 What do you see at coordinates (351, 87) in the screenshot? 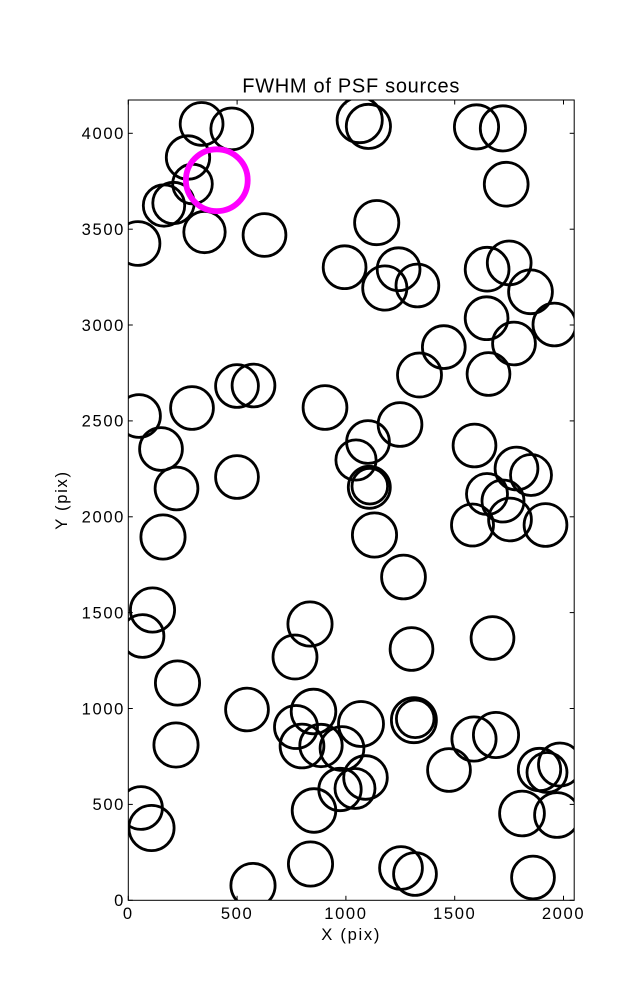
I see `svg-text: FWHM of PSF sources` at bounding box center [351, 87].